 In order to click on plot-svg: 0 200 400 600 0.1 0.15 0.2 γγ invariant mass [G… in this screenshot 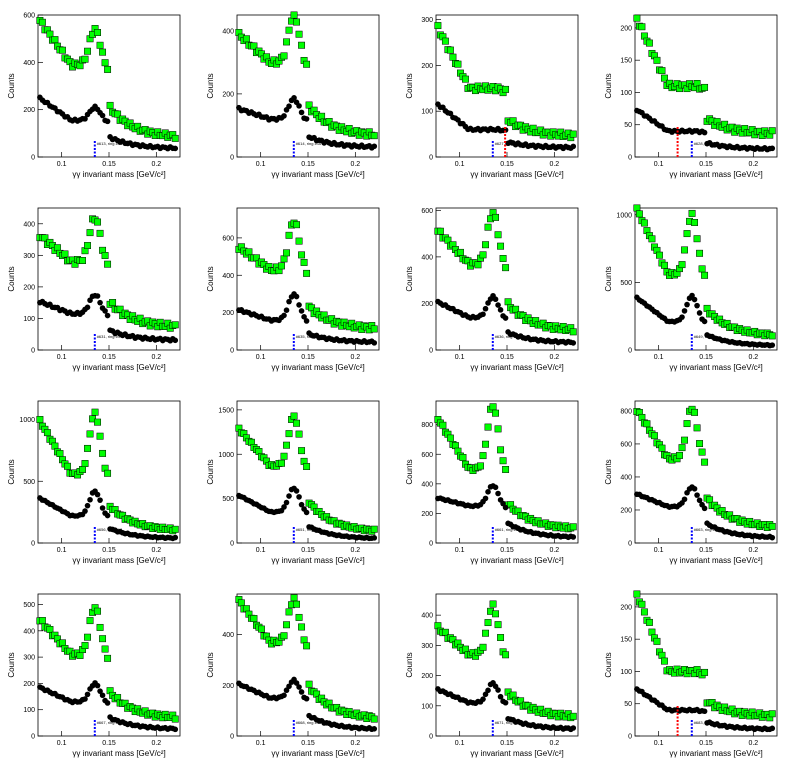, I will do `click(492, 289)`.